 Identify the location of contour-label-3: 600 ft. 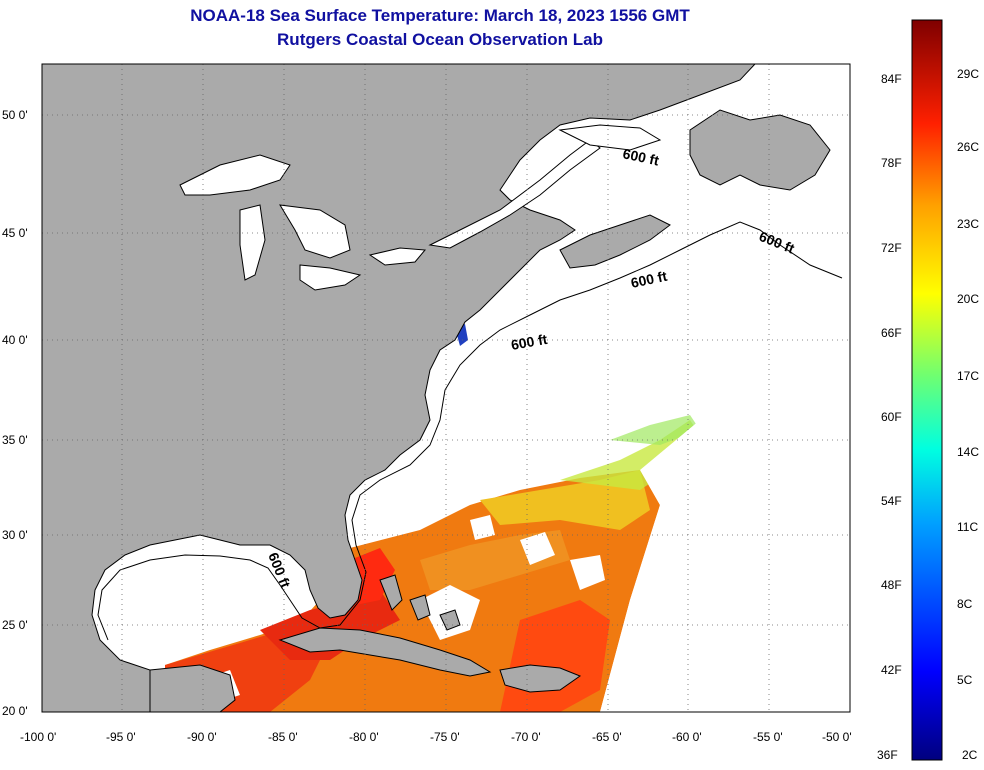
(648, 279).